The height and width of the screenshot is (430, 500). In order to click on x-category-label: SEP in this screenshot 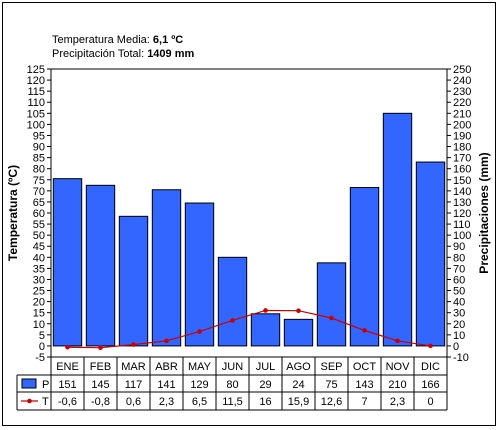, I will do `click(331, 367)`.